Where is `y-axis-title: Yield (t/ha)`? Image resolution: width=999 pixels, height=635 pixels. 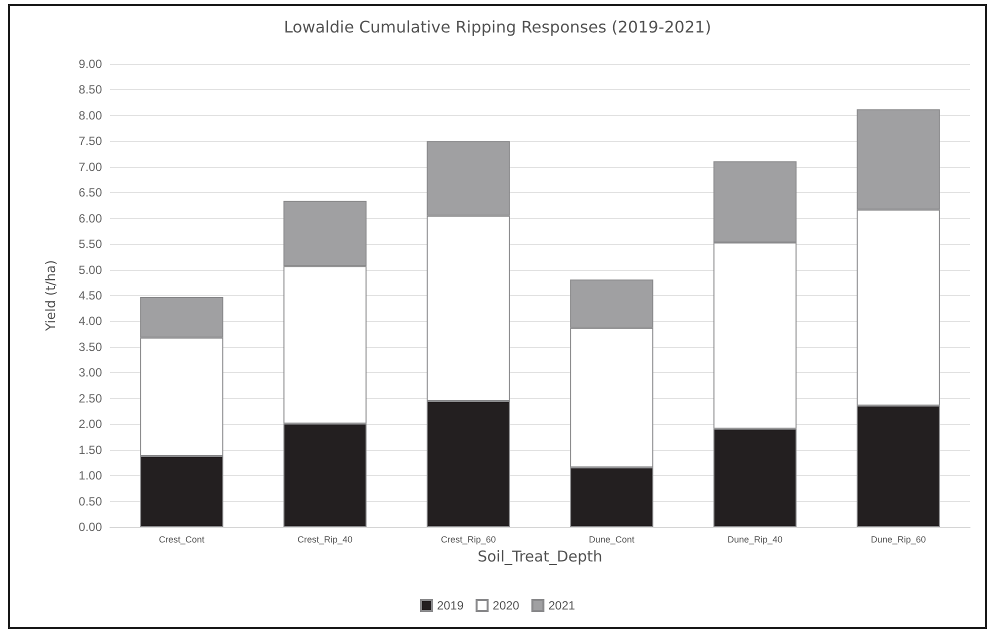 y-axis-title: Yield (t/ha) is located at coordinates (51, 296).